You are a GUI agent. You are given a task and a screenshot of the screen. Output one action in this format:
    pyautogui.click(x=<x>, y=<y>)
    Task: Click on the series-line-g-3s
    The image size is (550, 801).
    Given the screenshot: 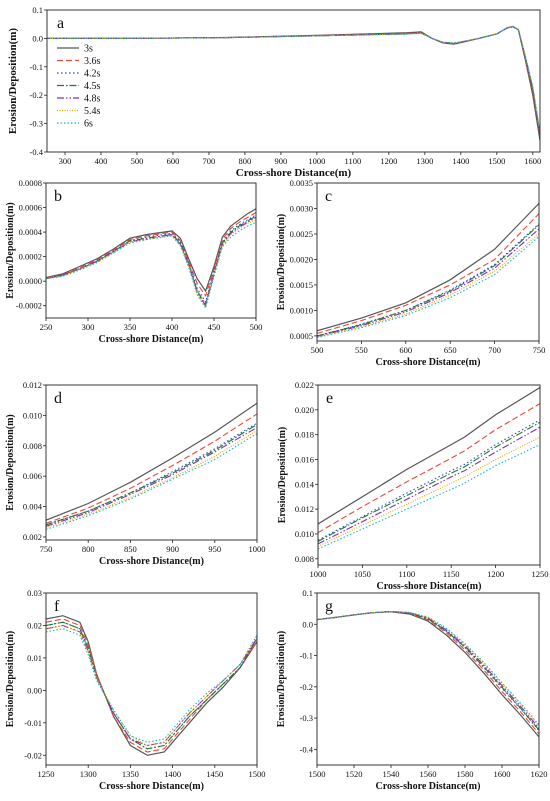 What is the action you would take?
    pyautogui.click(x=428, y=674)
    